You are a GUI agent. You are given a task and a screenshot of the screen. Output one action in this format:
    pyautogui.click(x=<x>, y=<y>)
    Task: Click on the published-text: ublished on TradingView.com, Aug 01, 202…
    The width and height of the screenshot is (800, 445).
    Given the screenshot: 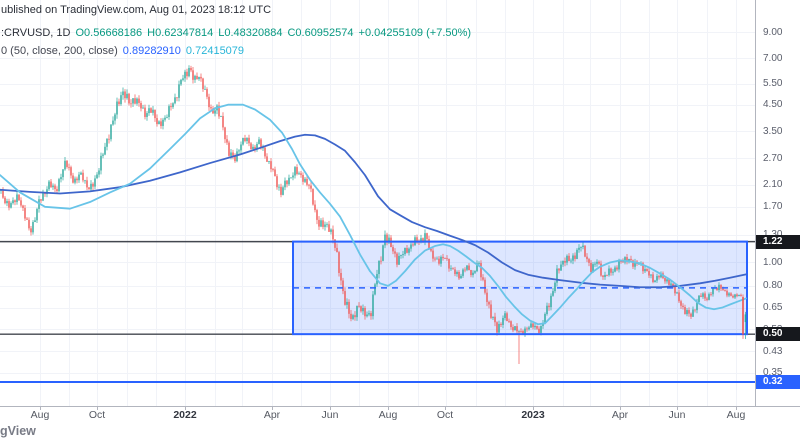 What is the action you would take?
    pyautogui.click(x=136, y=10)
    